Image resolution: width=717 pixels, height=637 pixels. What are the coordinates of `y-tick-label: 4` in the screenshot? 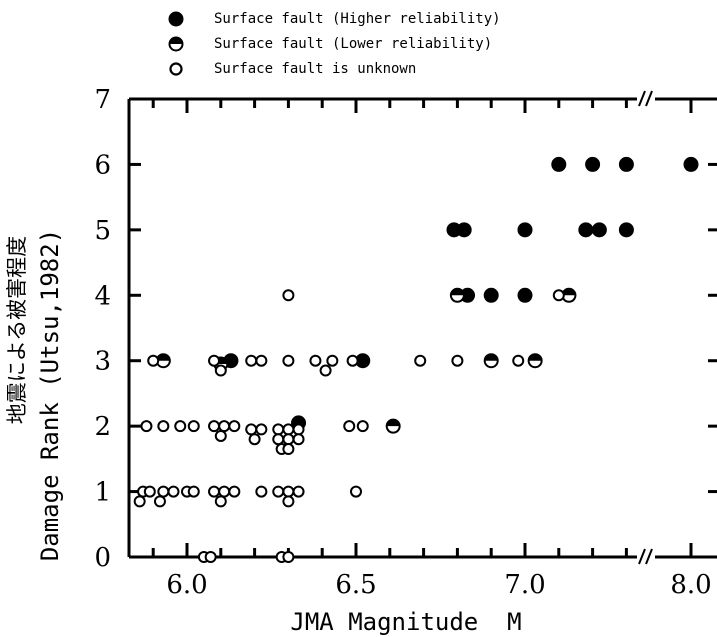 It's located at (102, 296).